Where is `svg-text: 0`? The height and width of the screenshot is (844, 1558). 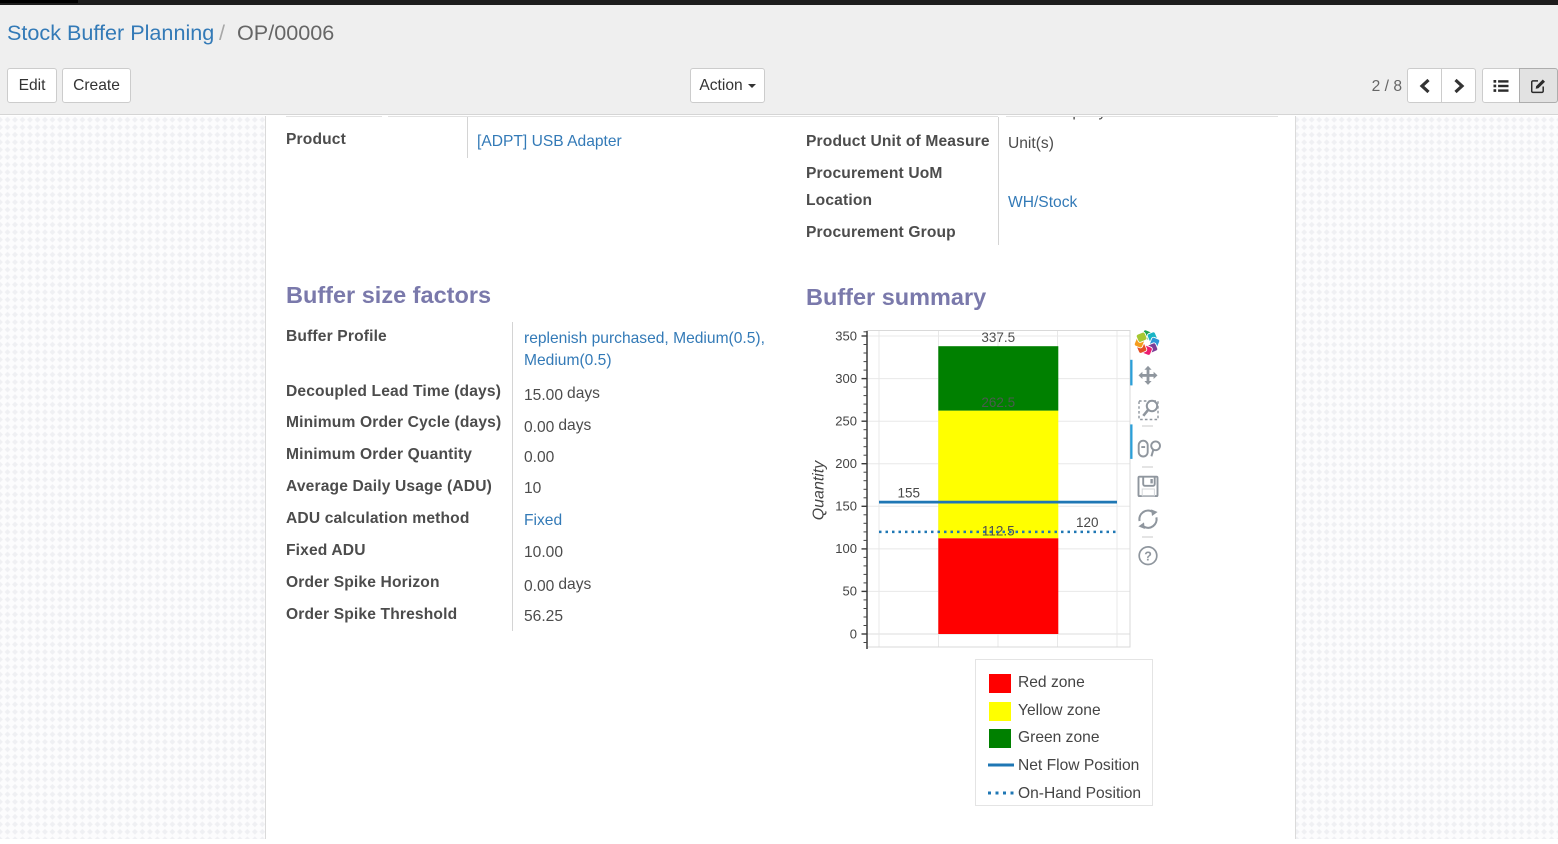
svg-text: 0 is located at coordinates (853, 633).